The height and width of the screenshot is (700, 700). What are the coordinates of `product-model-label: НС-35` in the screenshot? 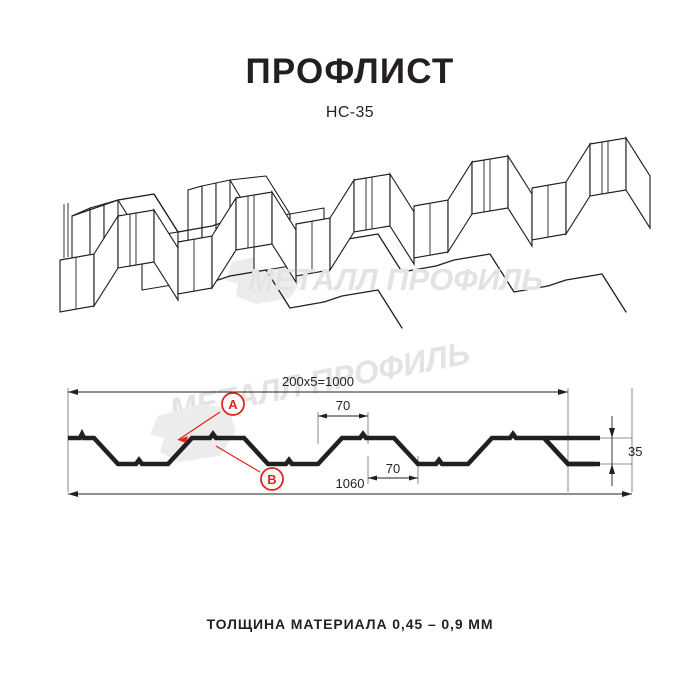 It's located at (350, 112).